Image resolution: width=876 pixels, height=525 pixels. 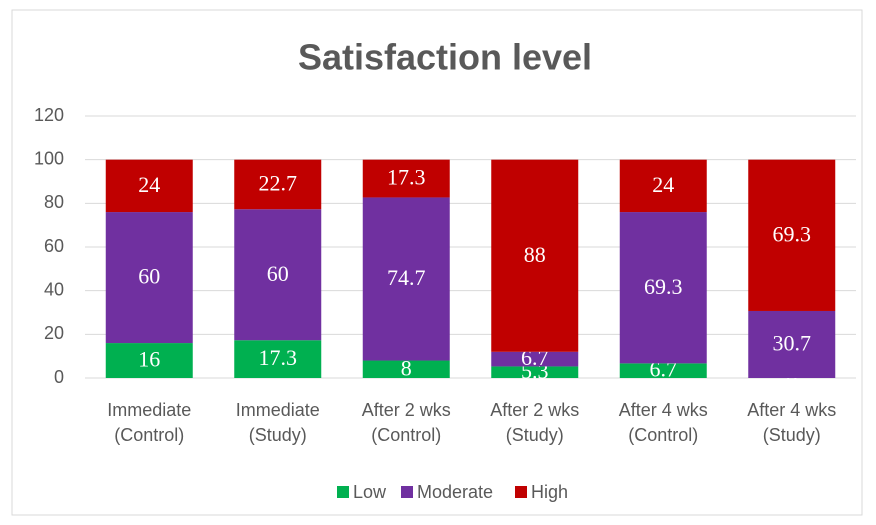 I want to click on x-tick-label: After 2 wks (Study), so click(x=535, y=422).